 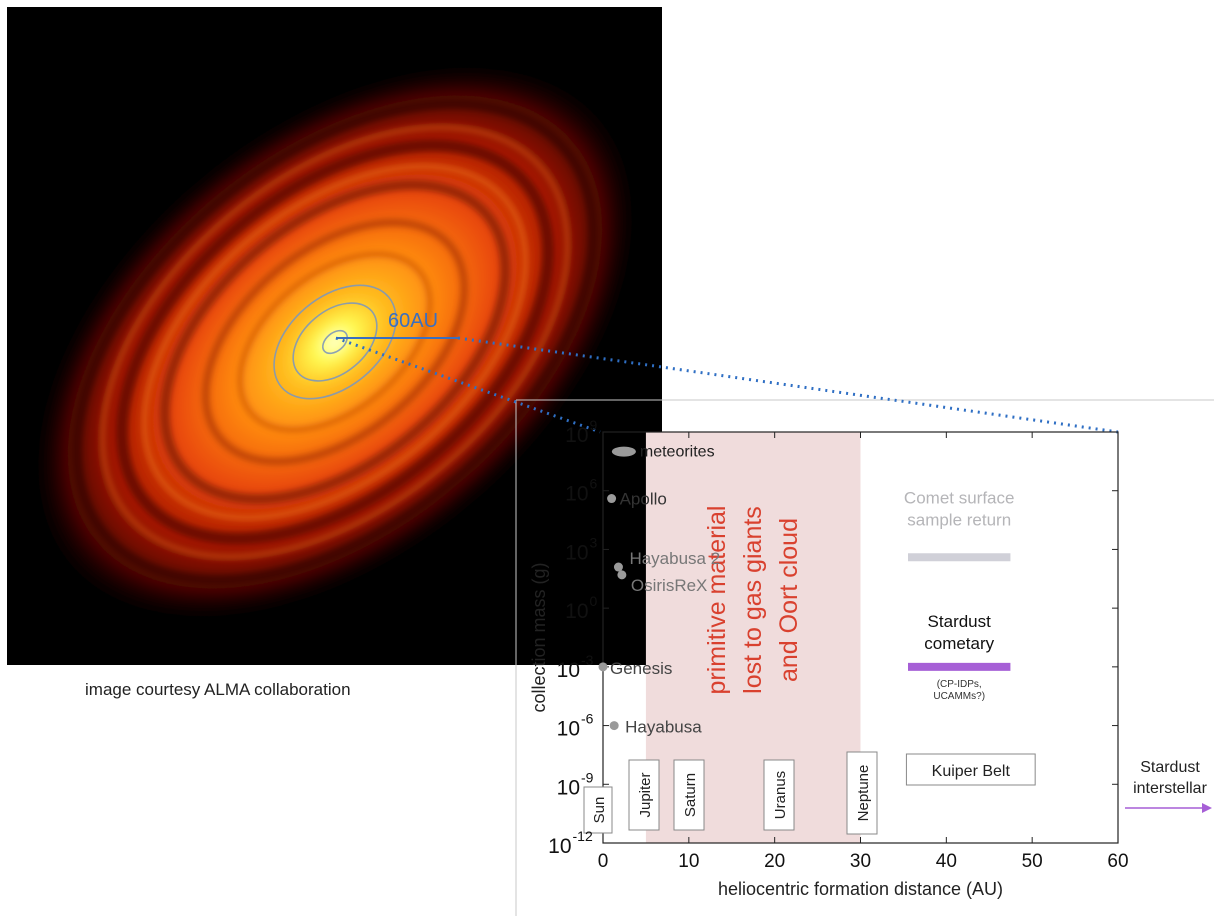 I want to click on bar-label: Comet surface, so click(x=959, y=497).